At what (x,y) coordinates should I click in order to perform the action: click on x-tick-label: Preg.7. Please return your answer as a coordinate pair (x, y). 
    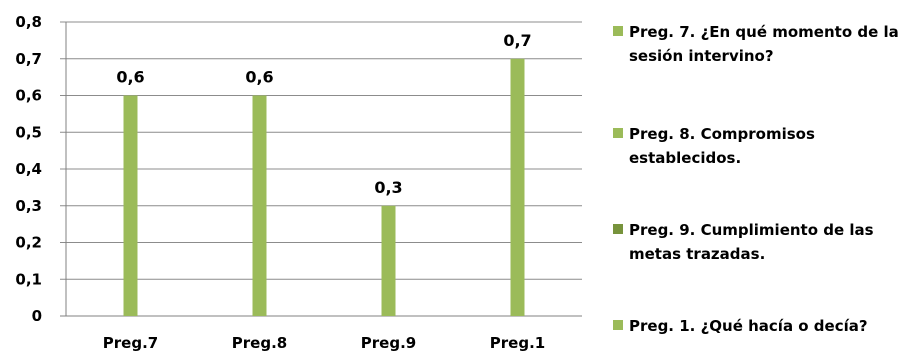
    Looking at the image, I should click on (130, 343).